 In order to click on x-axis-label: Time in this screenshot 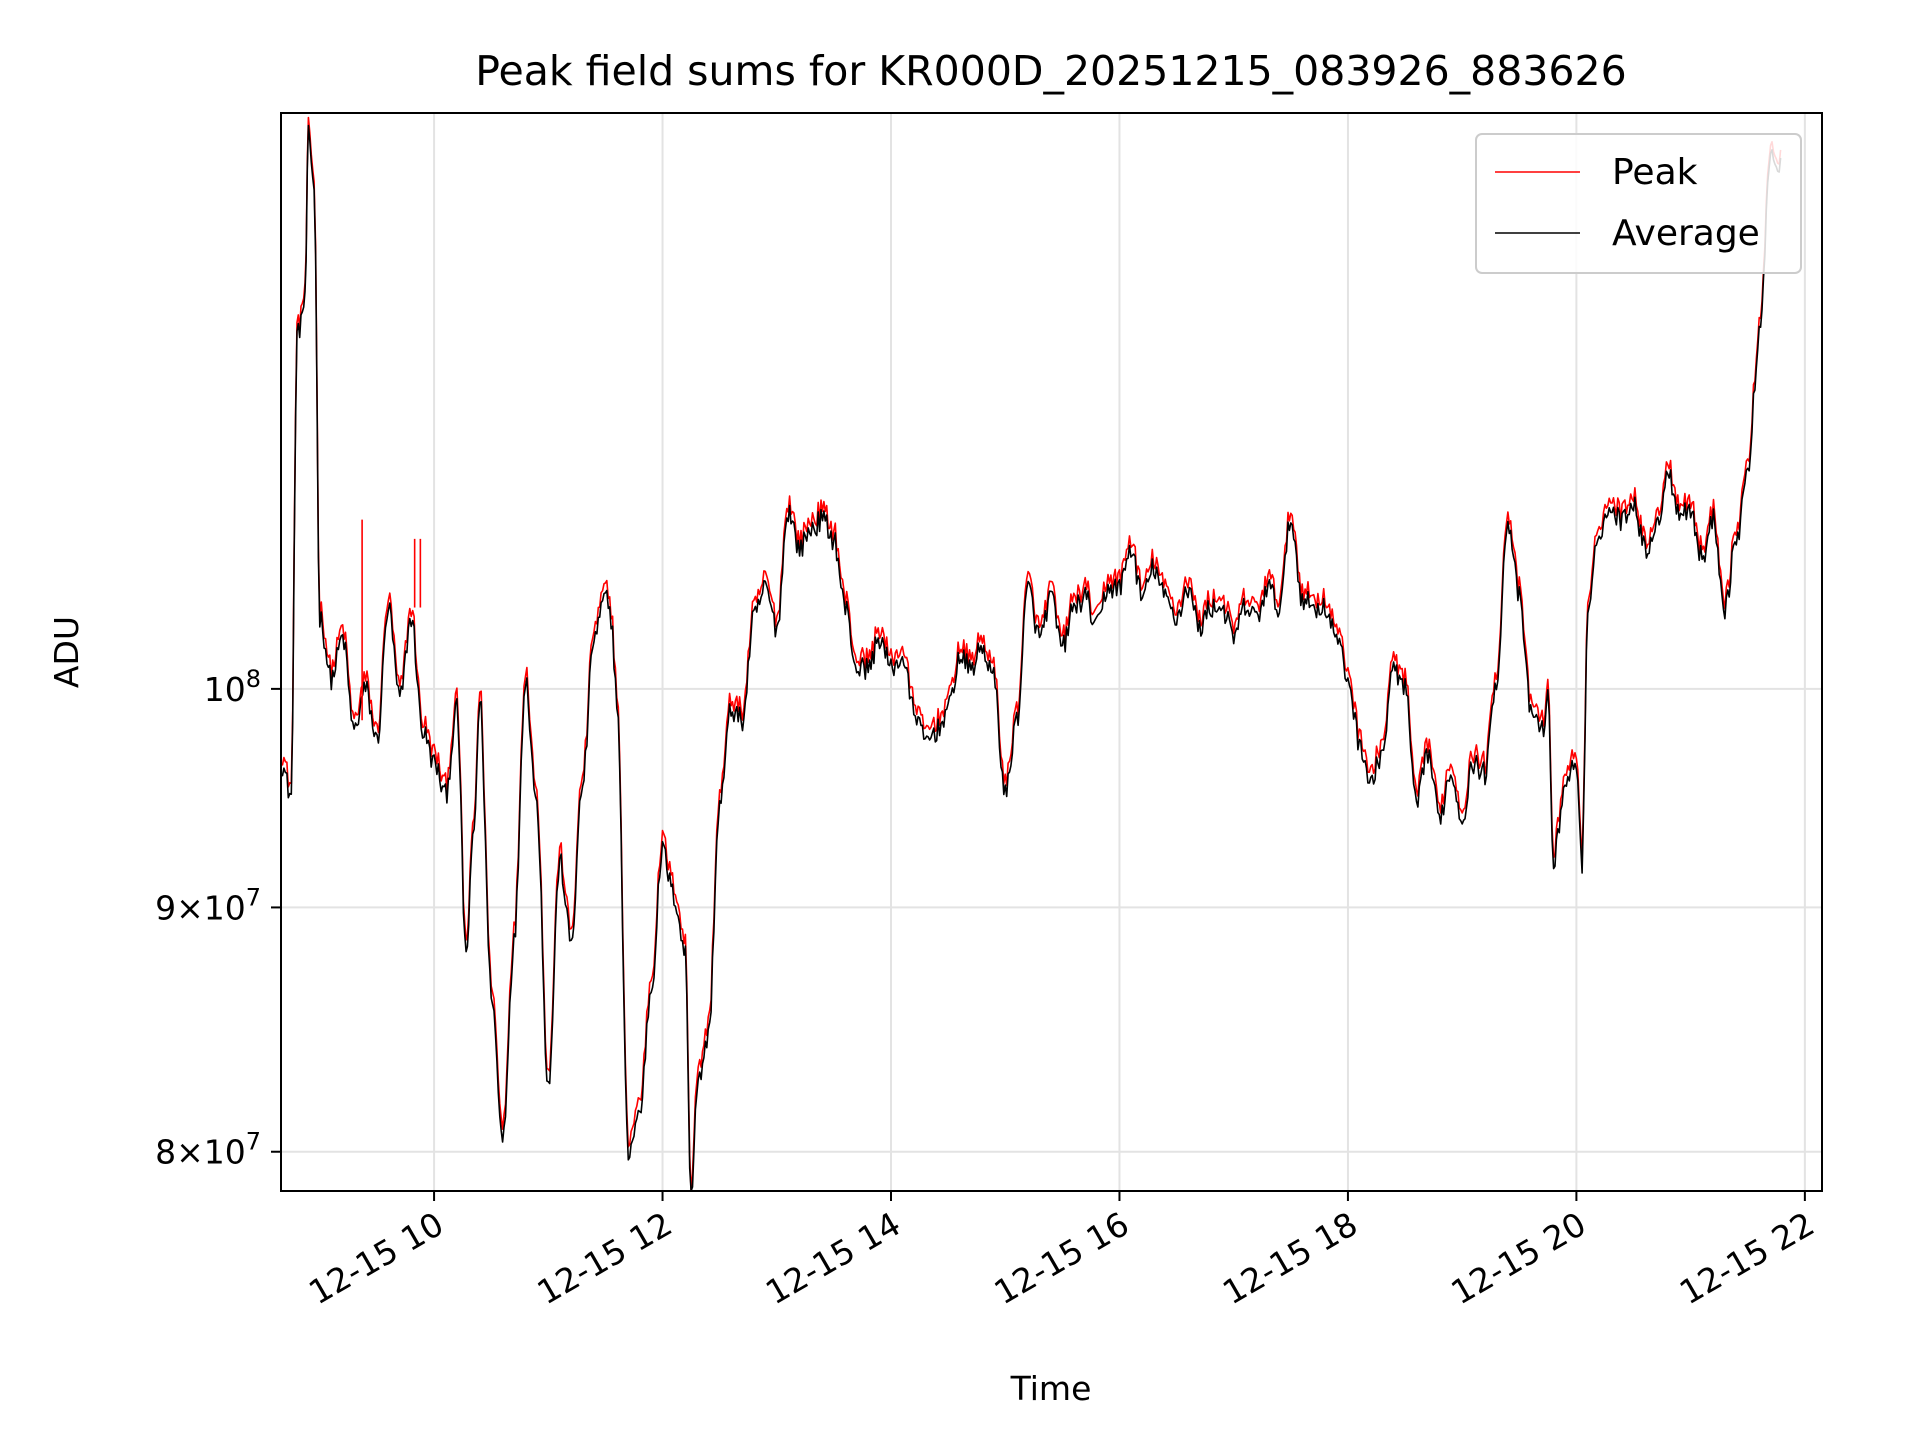, I will do `click(1051, 1388)`.